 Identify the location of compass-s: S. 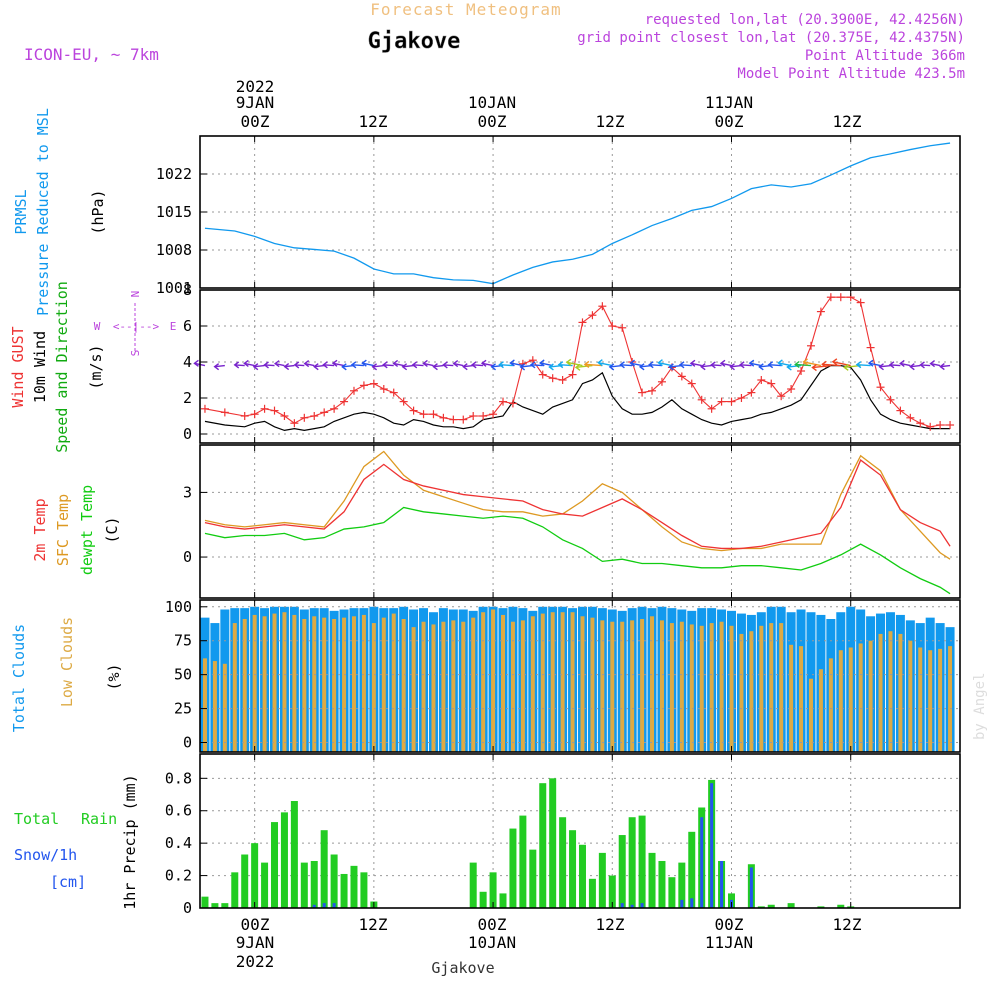
(135, 353).